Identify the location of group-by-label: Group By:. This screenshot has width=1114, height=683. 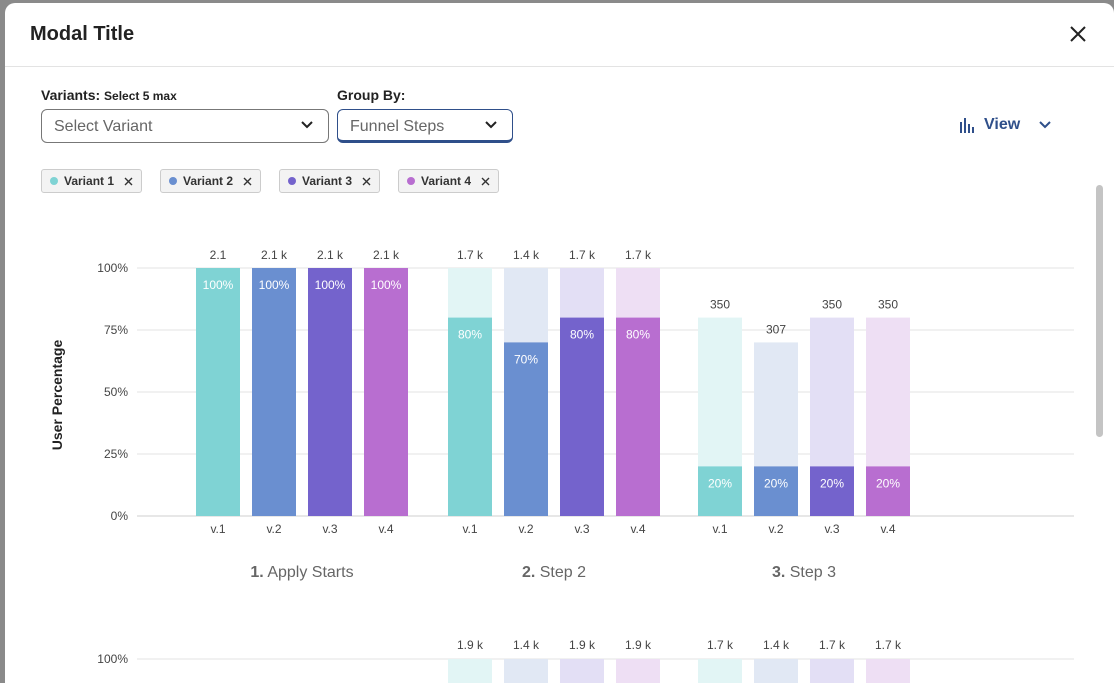
(371, 95).